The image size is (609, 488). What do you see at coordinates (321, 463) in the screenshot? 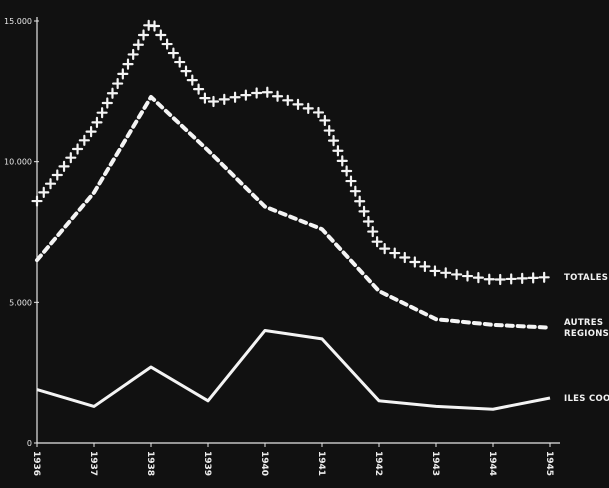
I see `x-tick-label: 1941` at bounding box center [321, 463].